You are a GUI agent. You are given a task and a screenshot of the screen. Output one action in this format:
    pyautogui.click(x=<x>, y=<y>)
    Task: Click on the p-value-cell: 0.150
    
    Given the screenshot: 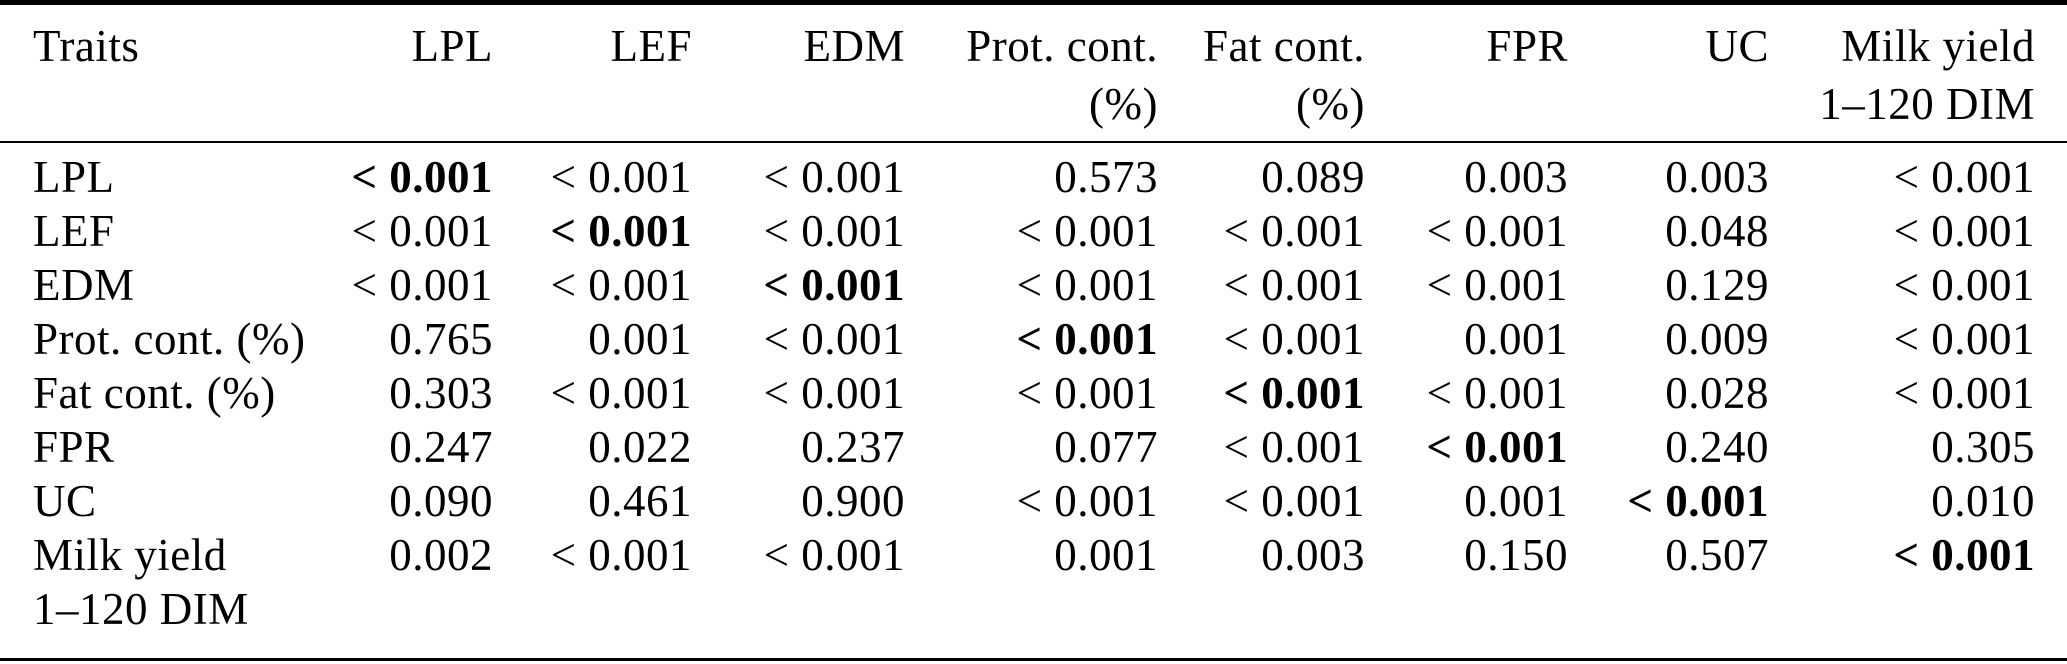 What is the action you would take?
    pyautogui.click(x=1516, y=555)
    